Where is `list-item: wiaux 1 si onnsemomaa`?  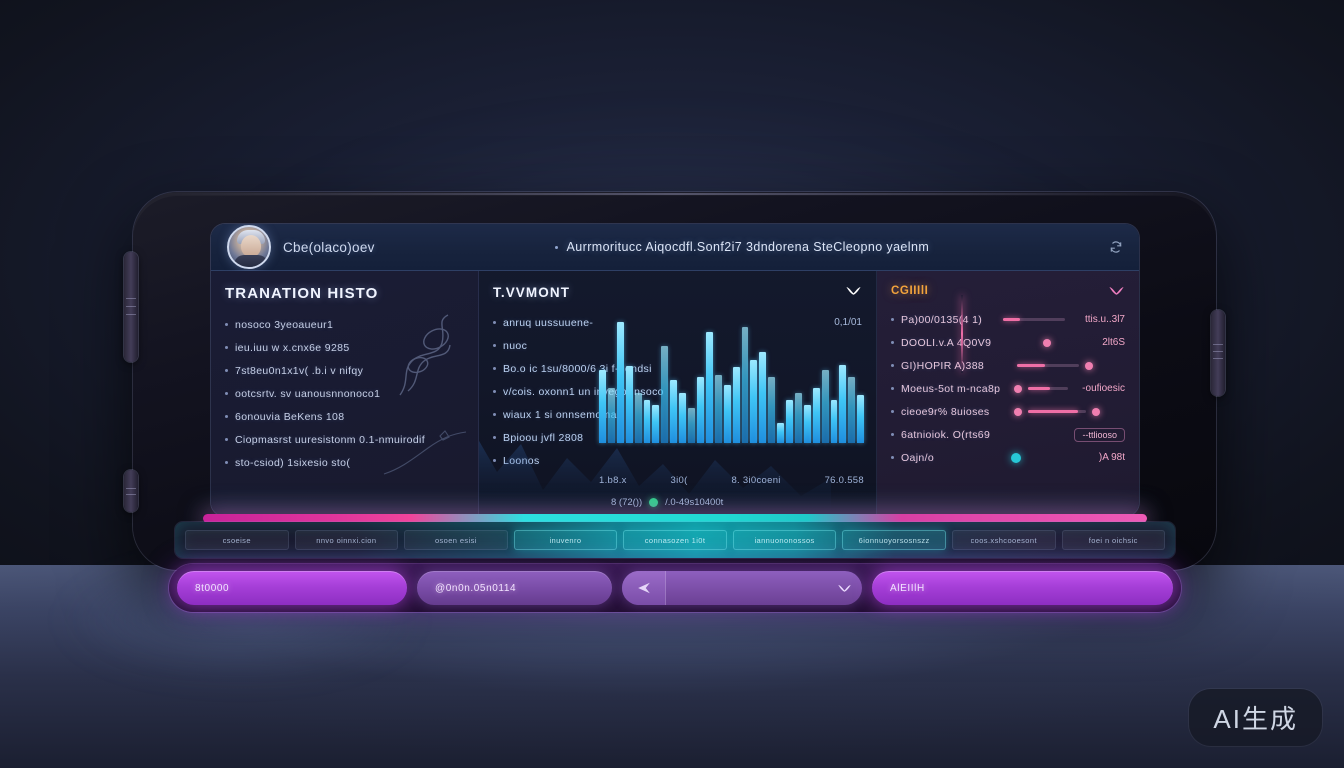
list-item: wiaux 1 si onnsemomaa is located at coordinates (677, 414).